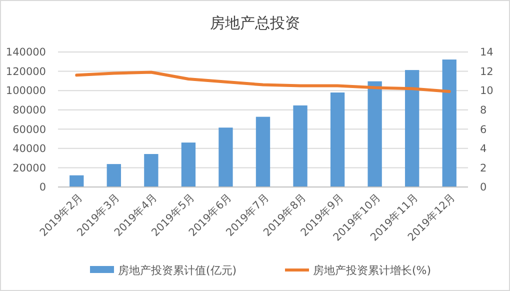 The image size is (510, 291). Describe the element at coordinates (29, 149) in the screenshot. I see `y-tick-label: 40000` at that location.